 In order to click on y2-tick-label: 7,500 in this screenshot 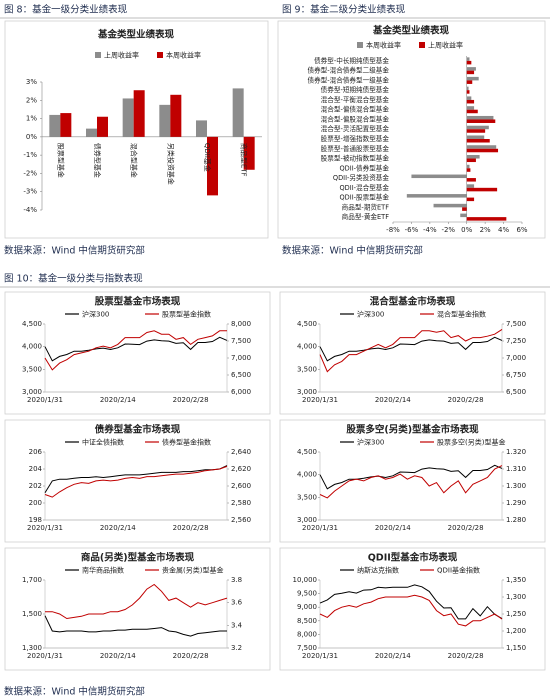, I will do `click(516, 324)`.